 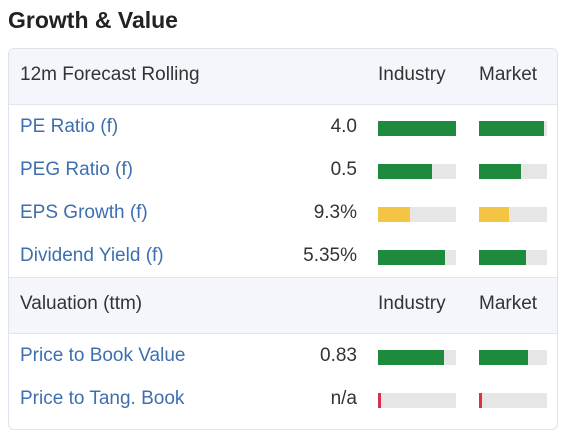 What do you see at coordinates (283, 126) in the screenshot?
I see `metric-row-pe-ratio: PE Ratio (f) 4.0` at bounding box center [283, 126].